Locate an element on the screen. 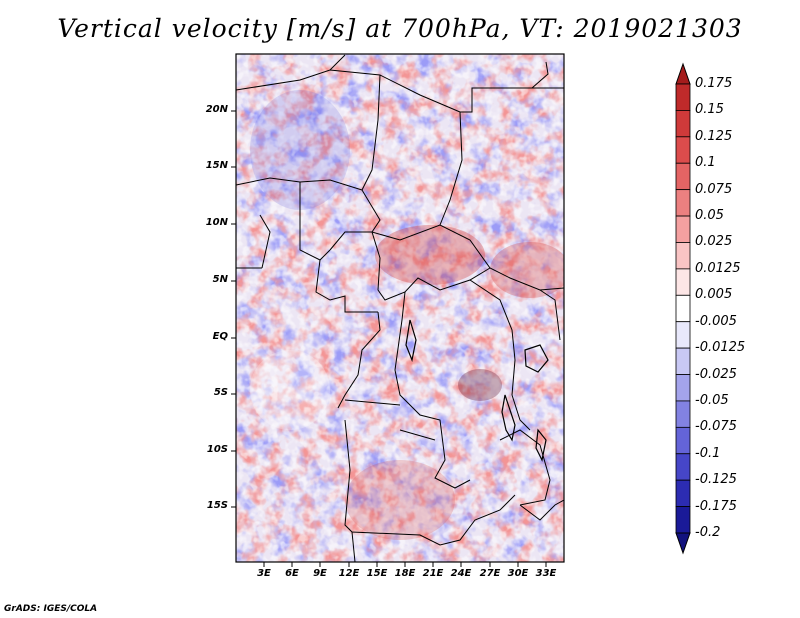  colorbar-label: -0.175 is located at coordinates (716, 506).